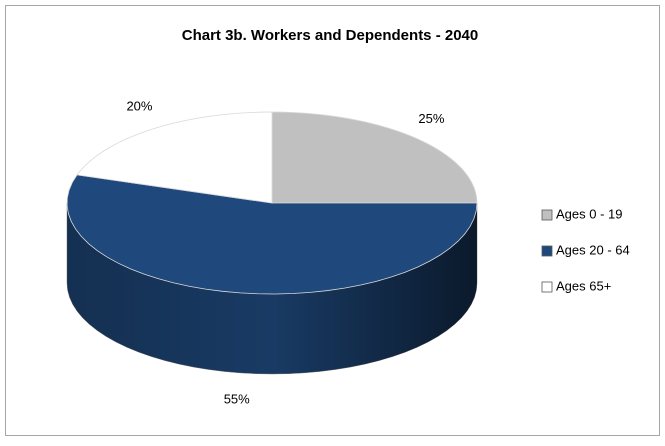  I want to click on legend-label: Ages 65+, so click(583, 285).